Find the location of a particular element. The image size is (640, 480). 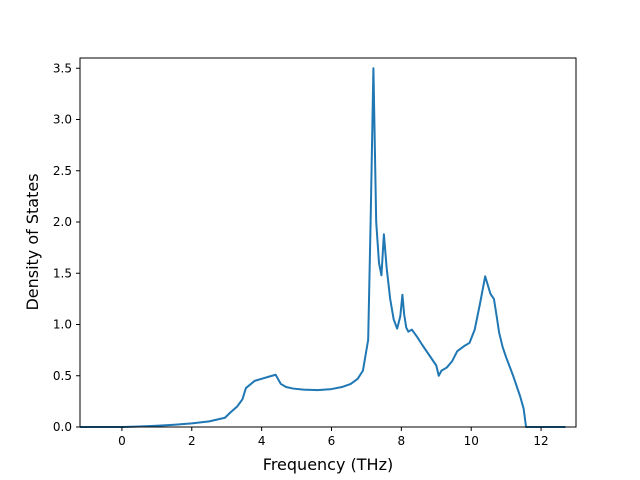

x-tick-label: 10 is located at coordinates (471, 441).